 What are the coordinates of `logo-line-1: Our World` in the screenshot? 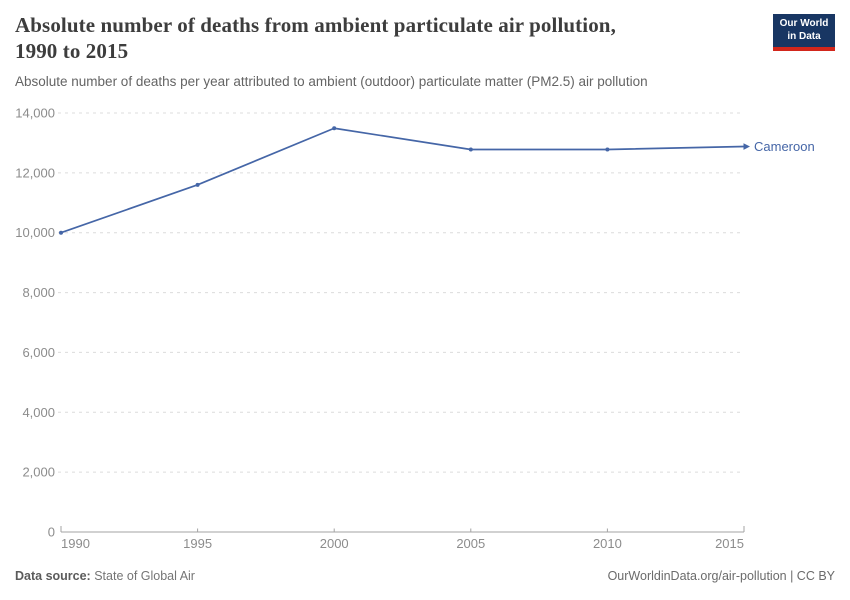 It's located at (804, 23).